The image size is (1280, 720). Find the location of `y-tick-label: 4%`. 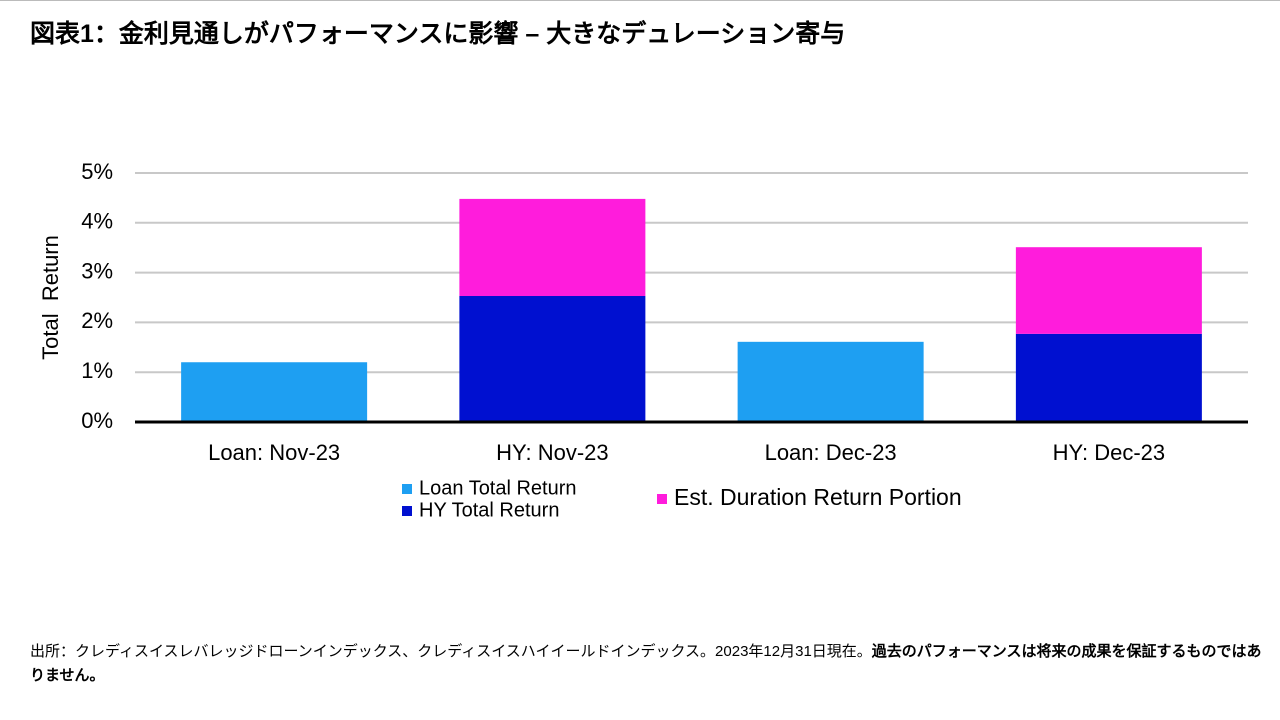

y-tick-label: 4% is located at coordinates (97, 221).